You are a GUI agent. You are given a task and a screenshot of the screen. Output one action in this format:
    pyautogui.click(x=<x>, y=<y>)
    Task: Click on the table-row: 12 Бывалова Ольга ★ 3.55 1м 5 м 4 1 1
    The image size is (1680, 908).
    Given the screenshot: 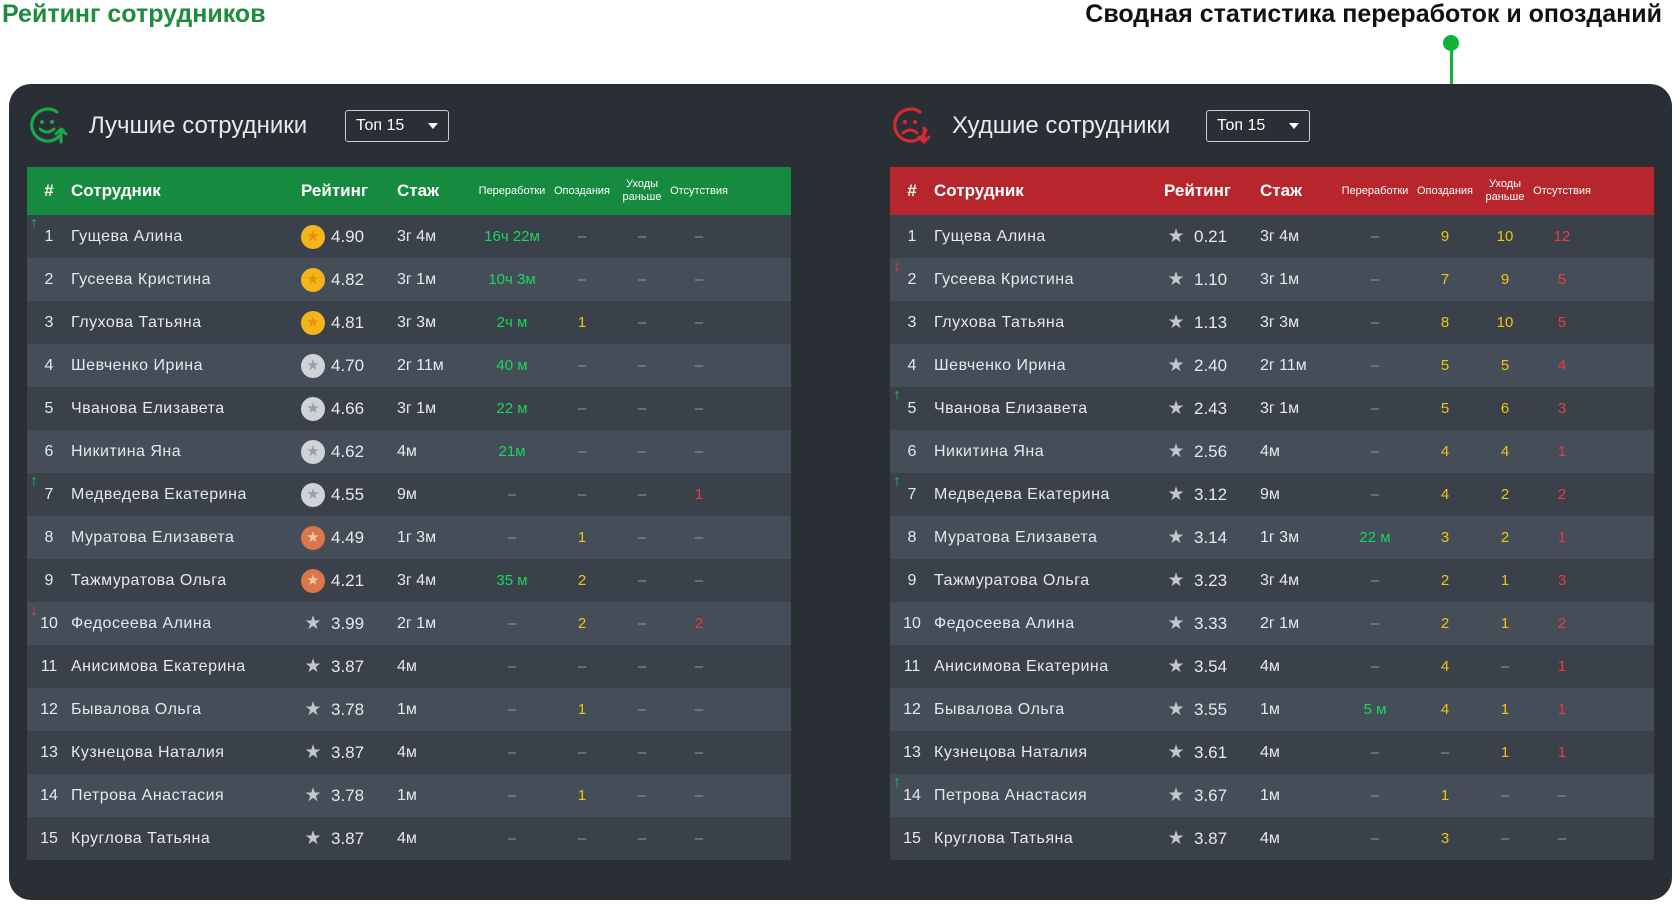 What is the action you would take?
    pyautogui.click(x=1272, y=709)
    